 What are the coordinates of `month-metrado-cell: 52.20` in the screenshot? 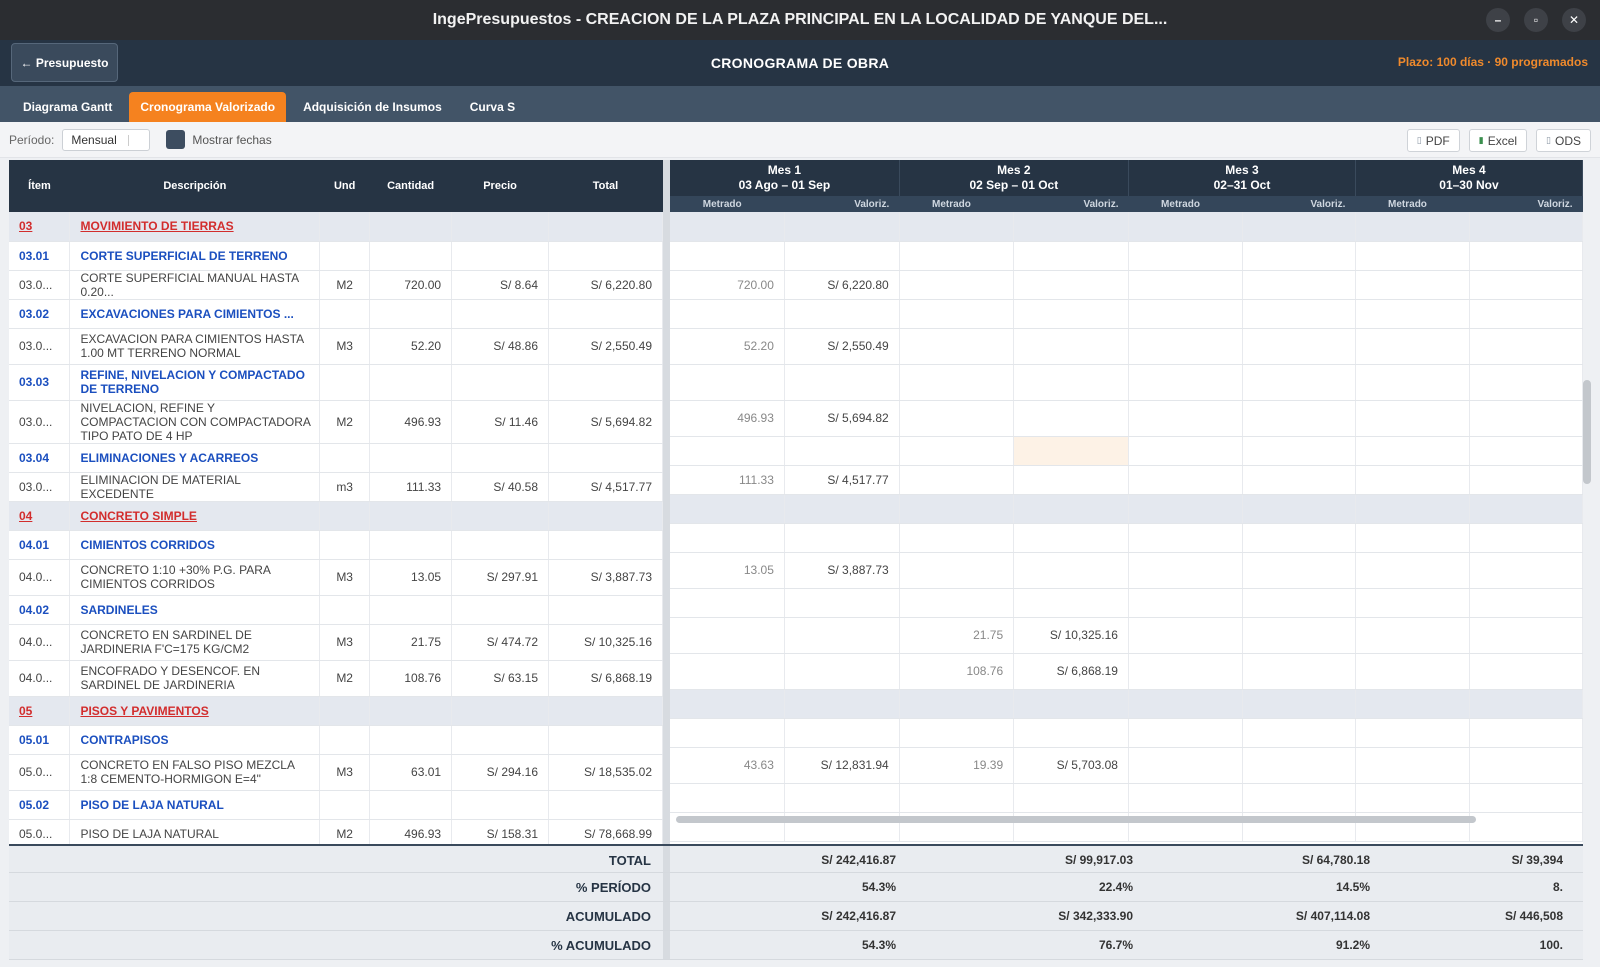 It's located at (727, 346).